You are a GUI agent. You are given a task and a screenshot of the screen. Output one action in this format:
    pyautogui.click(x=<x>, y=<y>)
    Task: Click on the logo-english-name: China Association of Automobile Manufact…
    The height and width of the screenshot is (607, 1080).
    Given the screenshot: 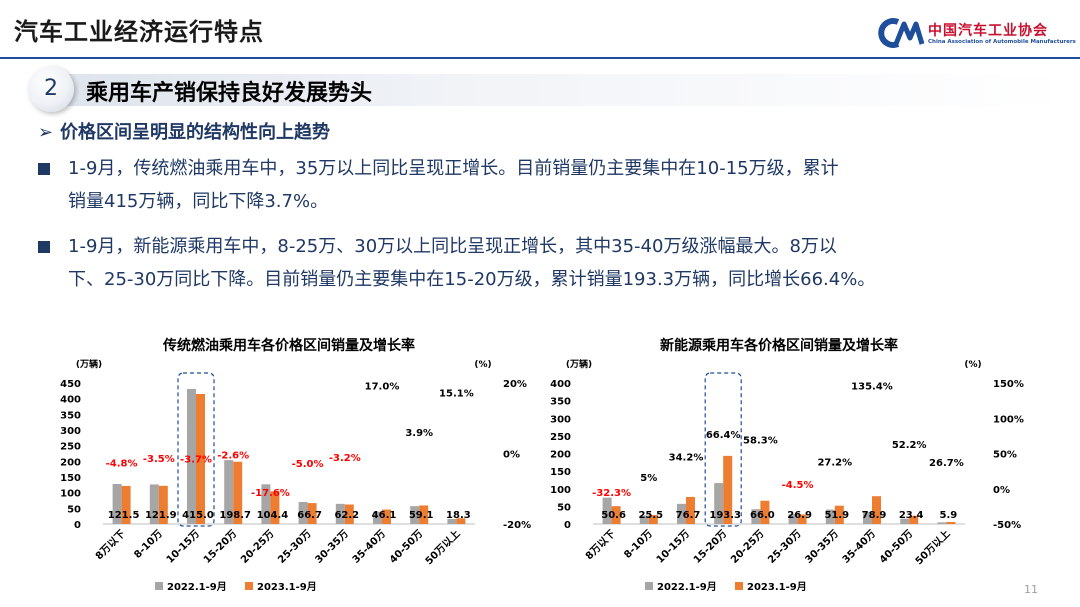 What is the action you would take?
    pyautogui.click(x=1002, y=42)
    